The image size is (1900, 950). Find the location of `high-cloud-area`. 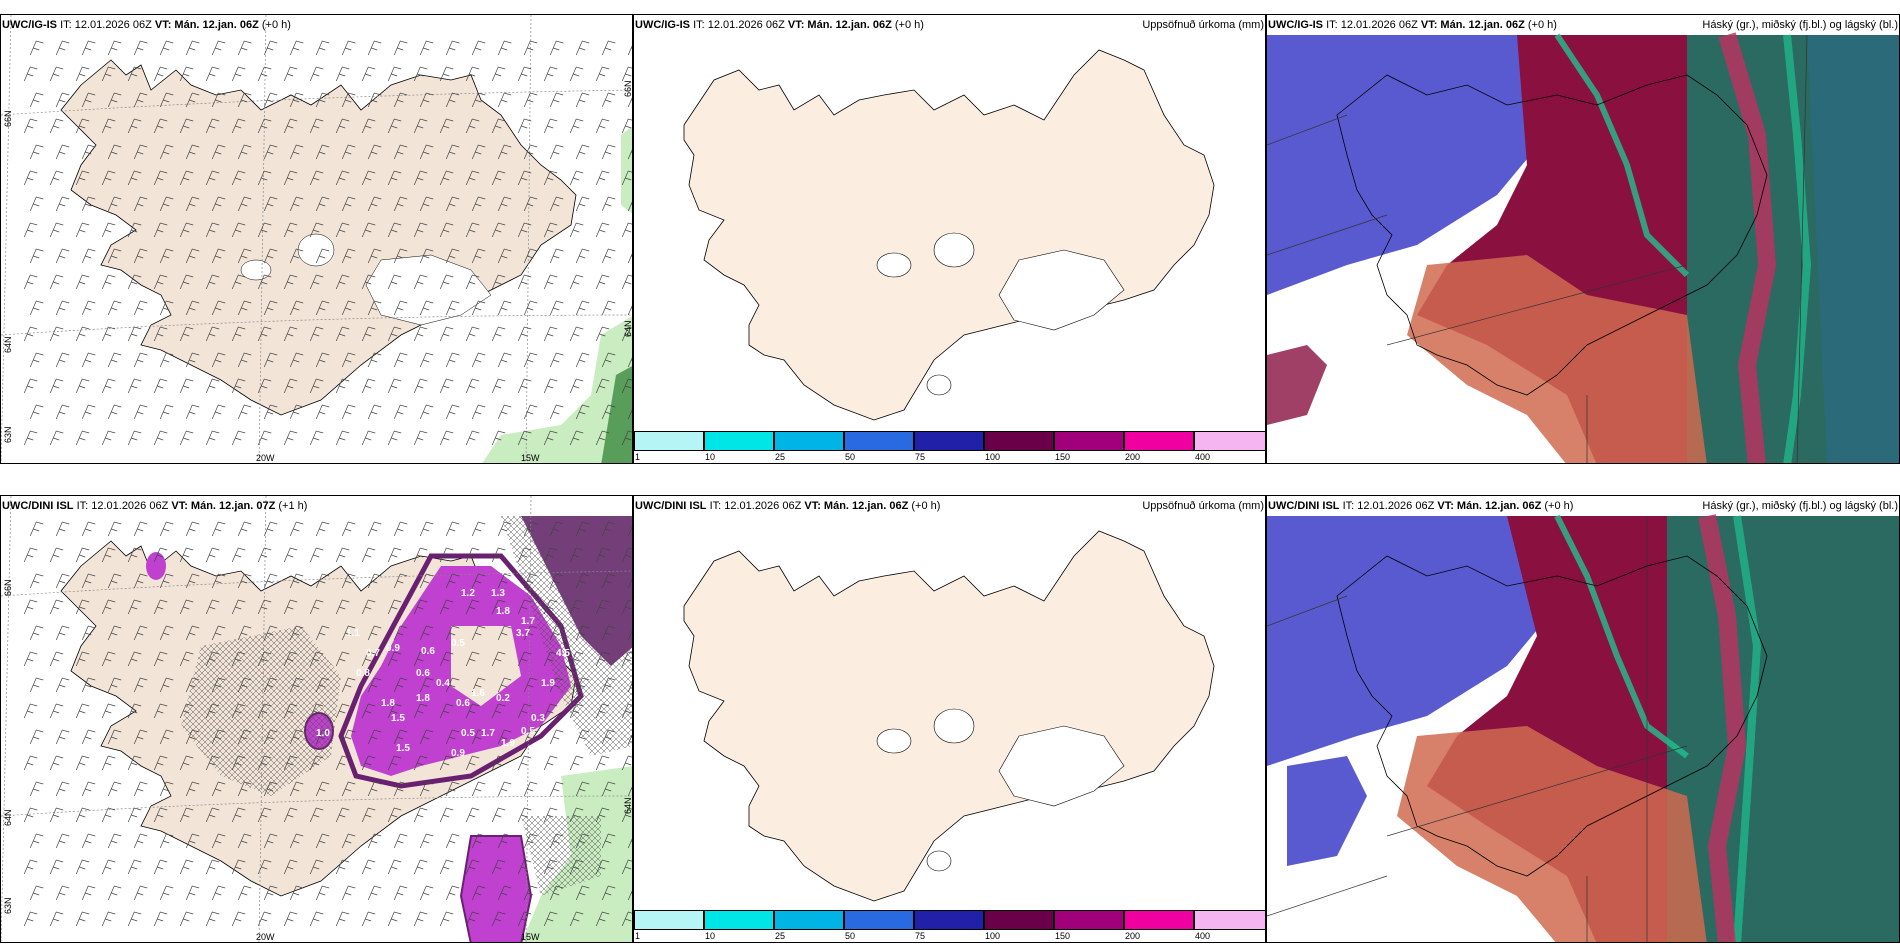

high-cloud-area is located at coordinates (1783, 729).